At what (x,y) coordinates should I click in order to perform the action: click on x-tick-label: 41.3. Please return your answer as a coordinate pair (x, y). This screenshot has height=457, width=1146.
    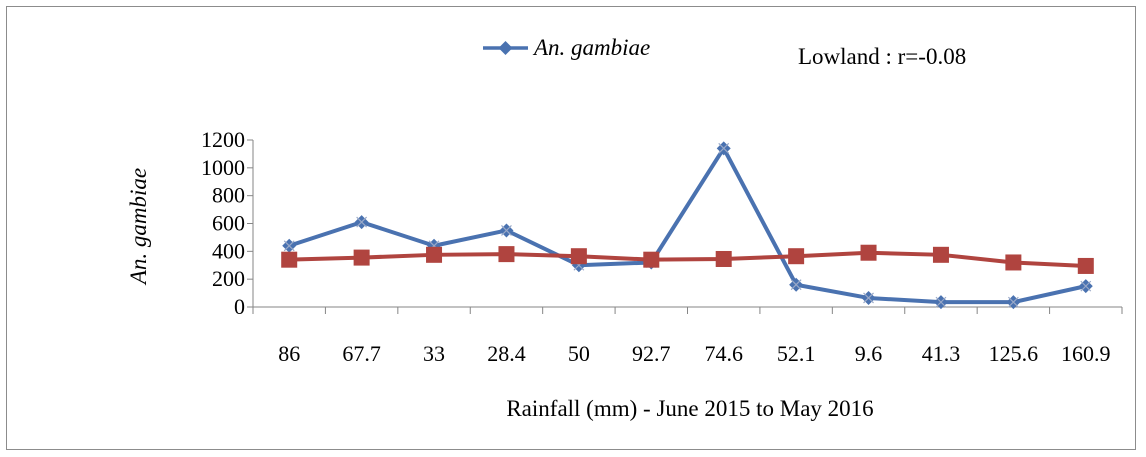
    Looking at the image, I should click on (941, 353).